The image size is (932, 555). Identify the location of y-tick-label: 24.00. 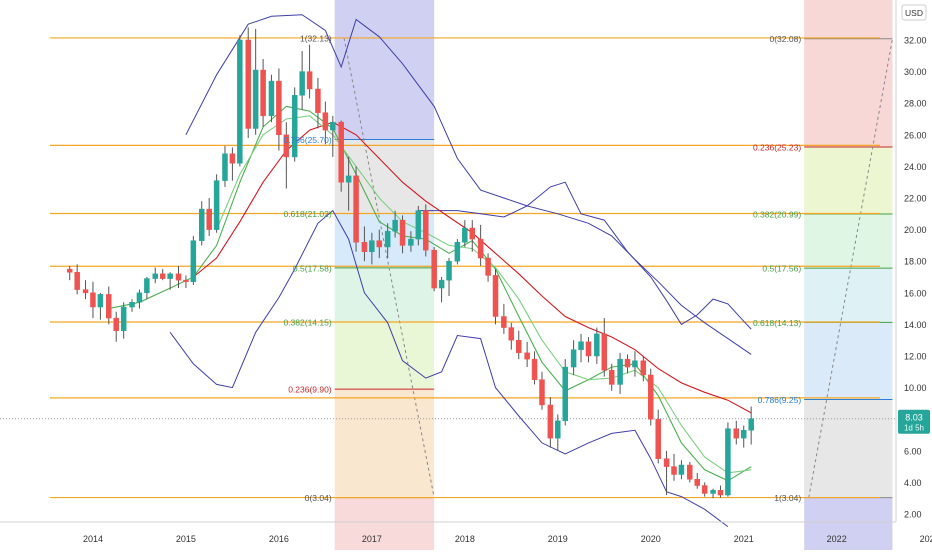
(915, 167).